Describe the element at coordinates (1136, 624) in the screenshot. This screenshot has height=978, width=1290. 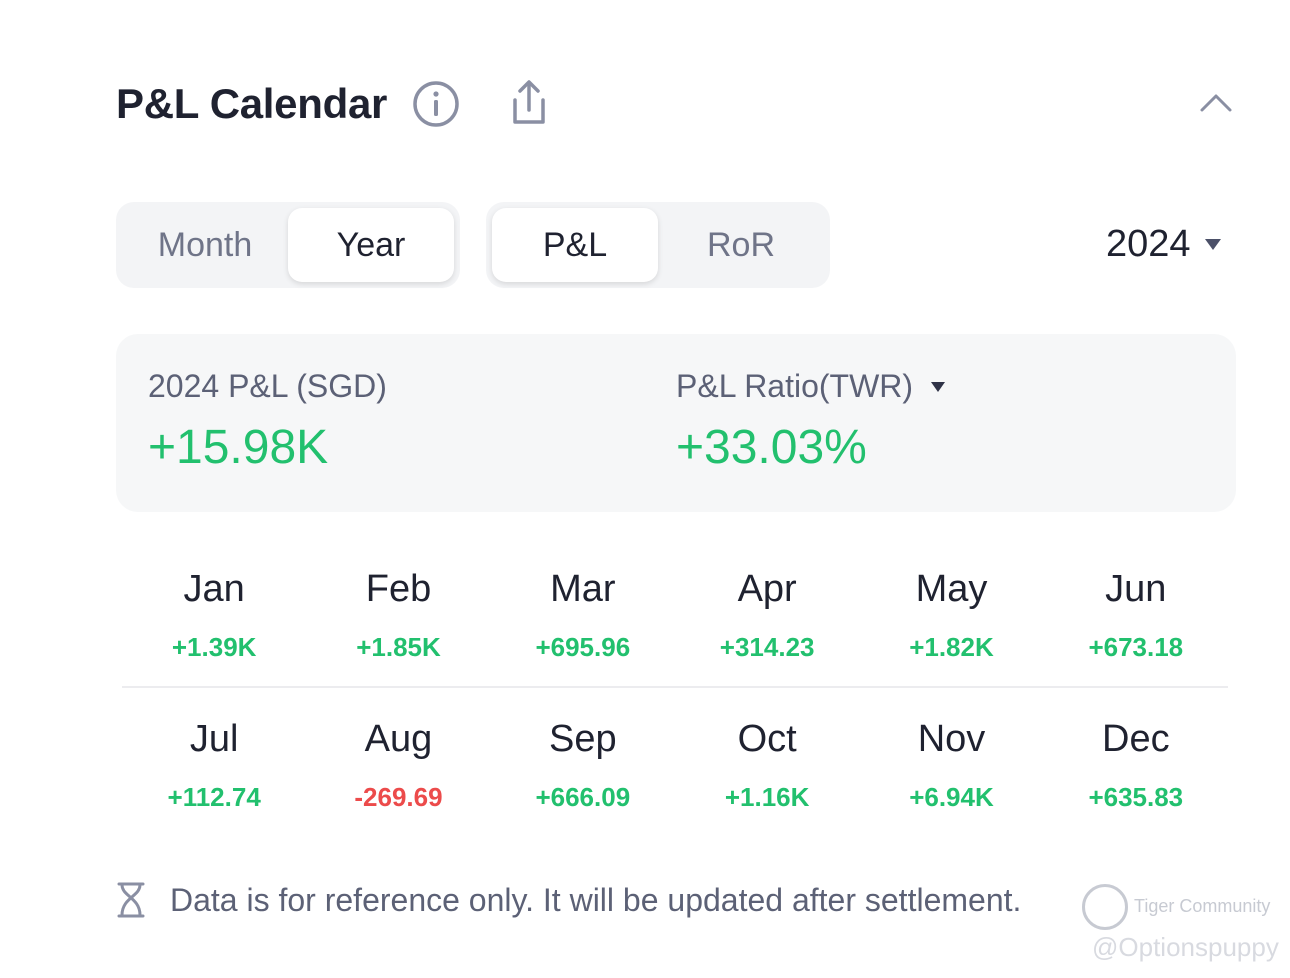
I see `month-cell-jun: Jun +673.18` at that location.